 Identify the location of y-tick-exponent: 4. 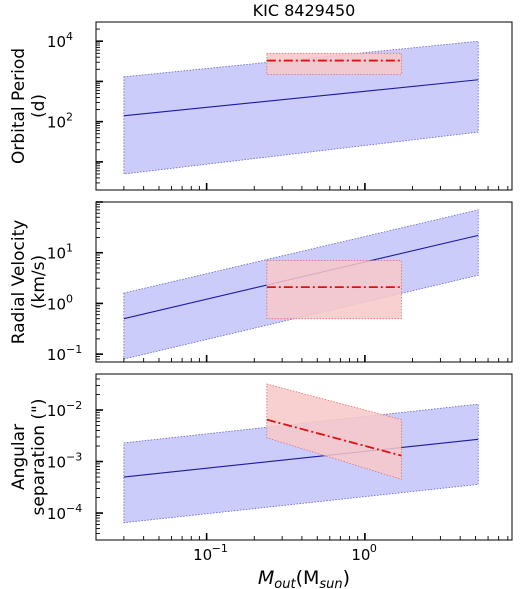
(69, 36).